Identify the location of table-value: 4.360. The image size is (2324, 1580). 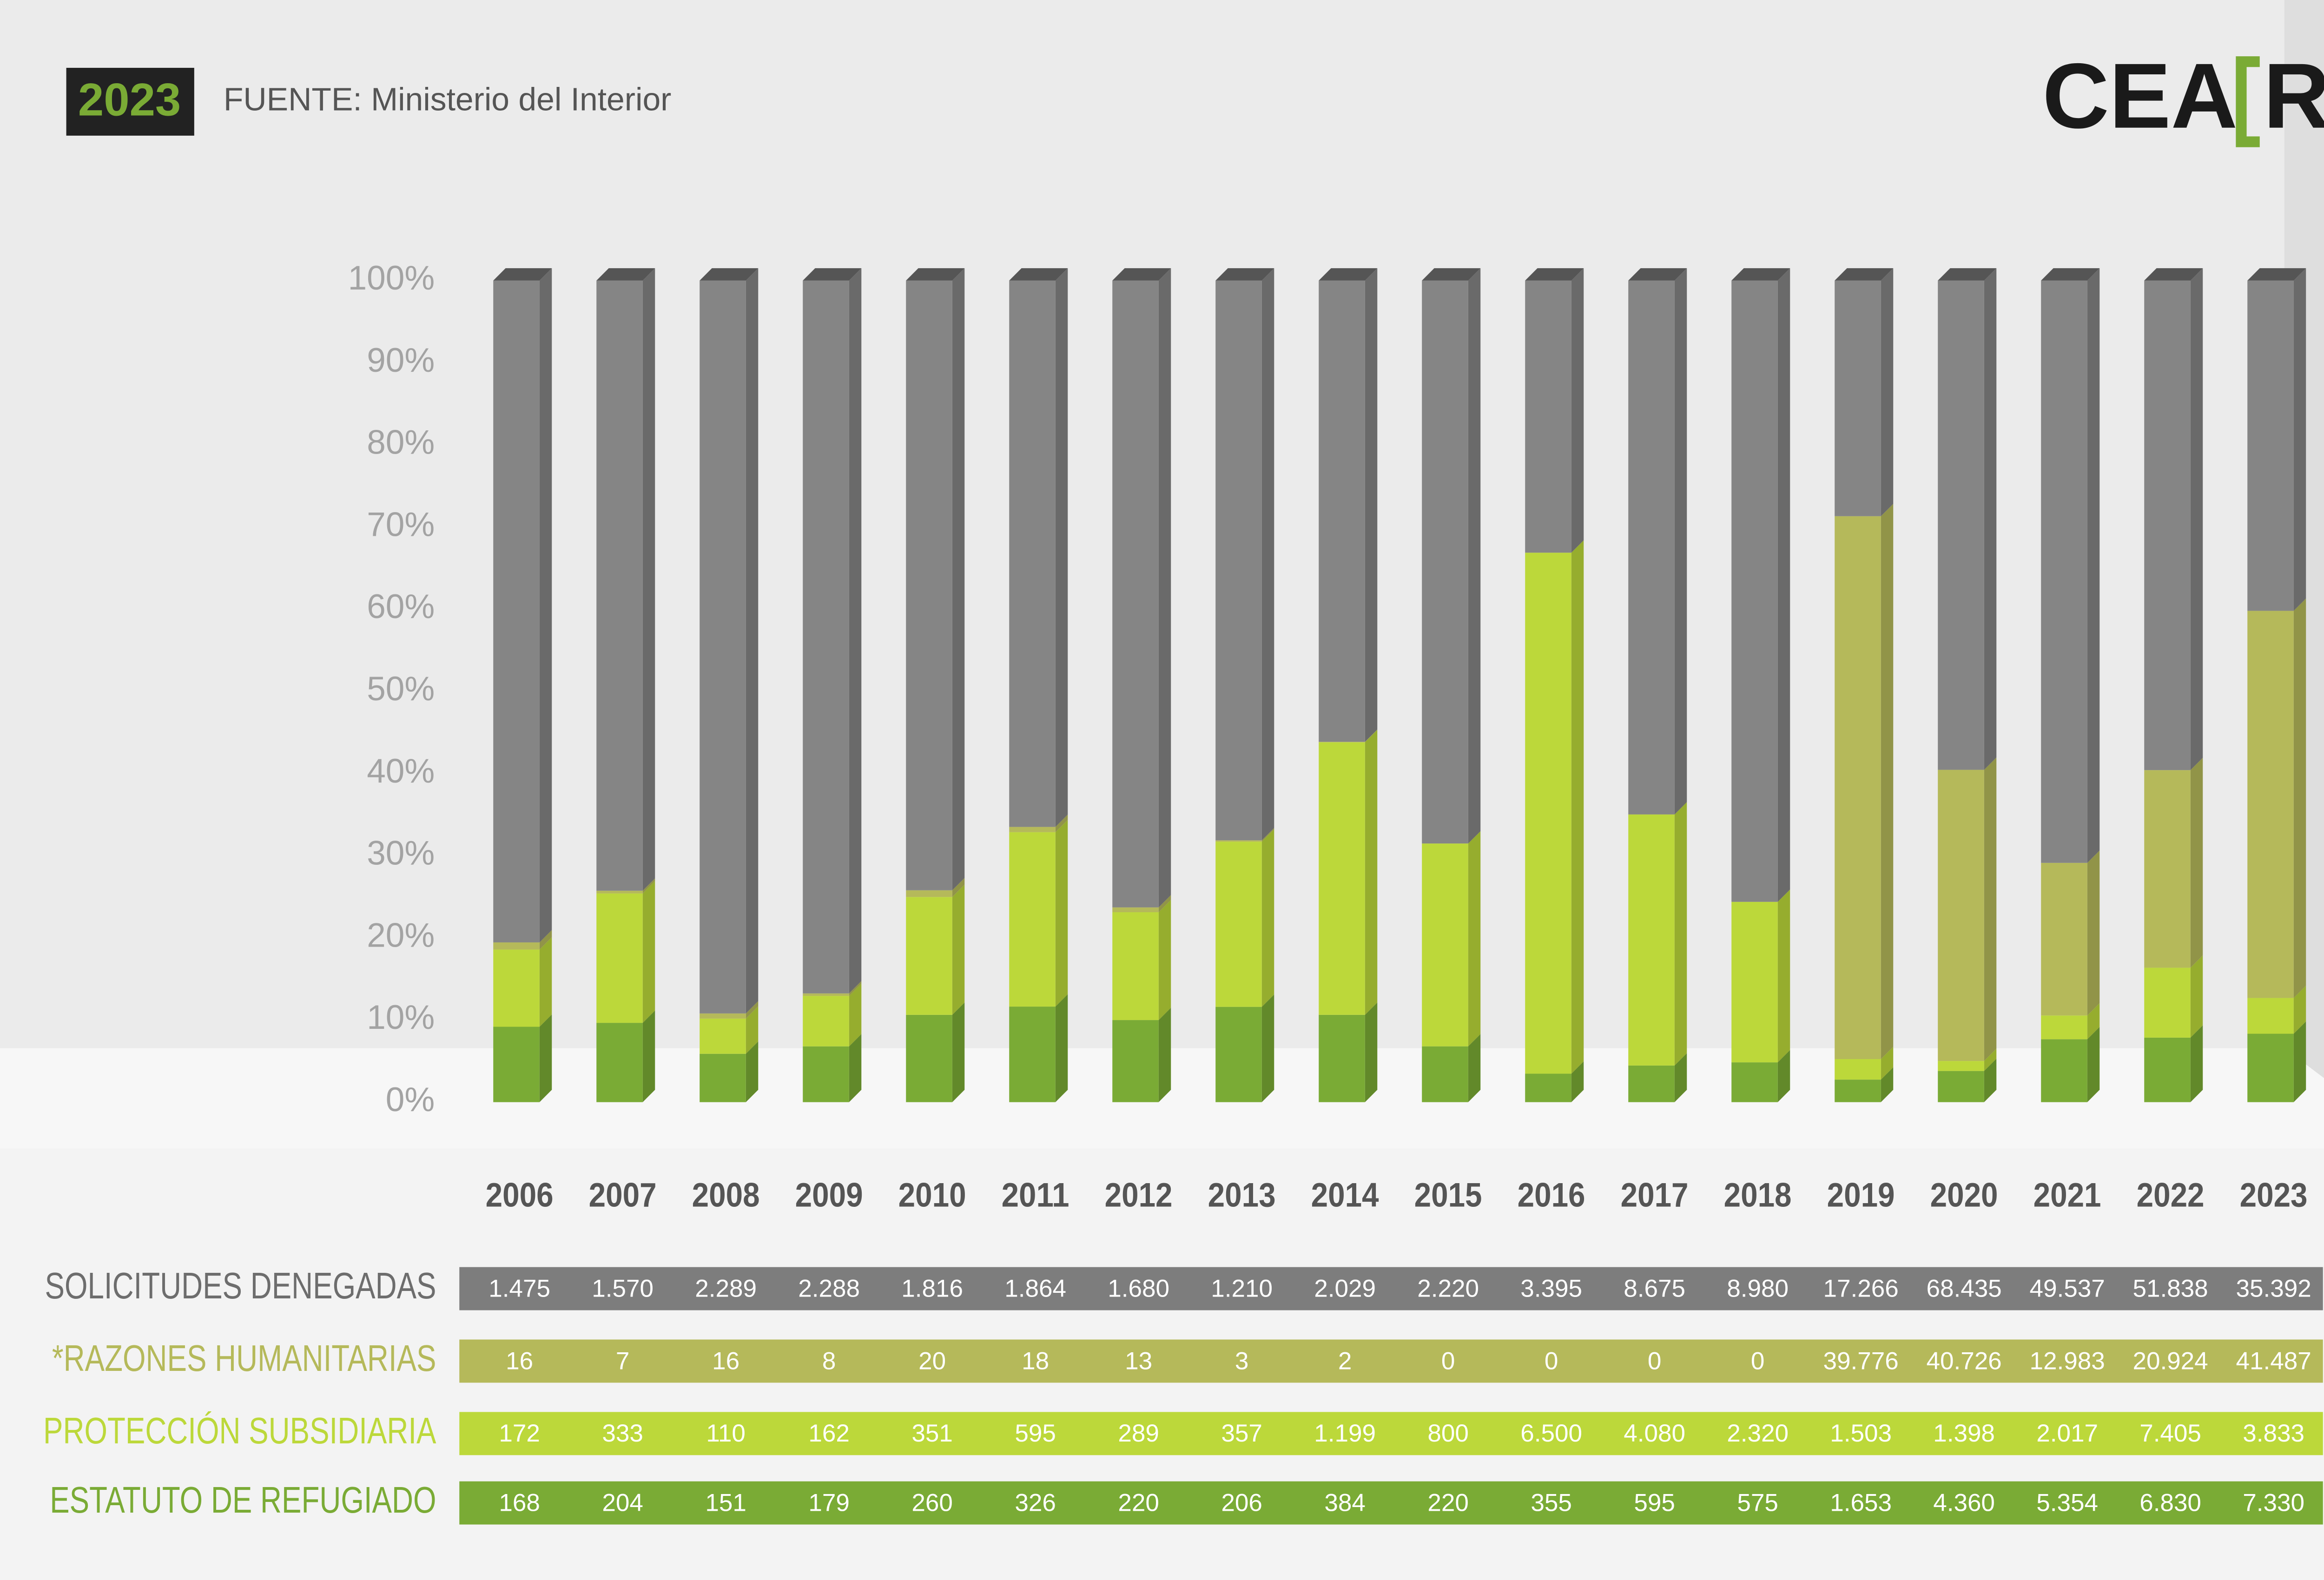
(1964, 1502).